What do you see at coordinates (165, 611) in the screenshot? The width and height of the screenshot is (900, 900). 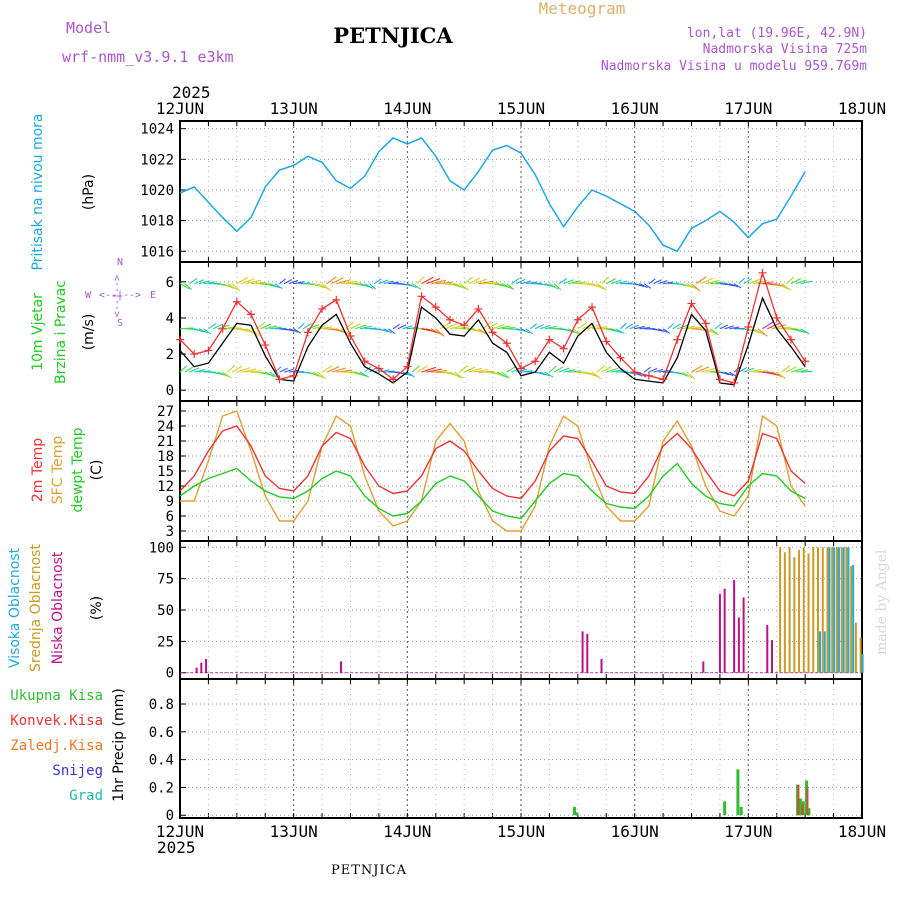 I see `y-tick-label: 50` at bounding box center [165, 611].